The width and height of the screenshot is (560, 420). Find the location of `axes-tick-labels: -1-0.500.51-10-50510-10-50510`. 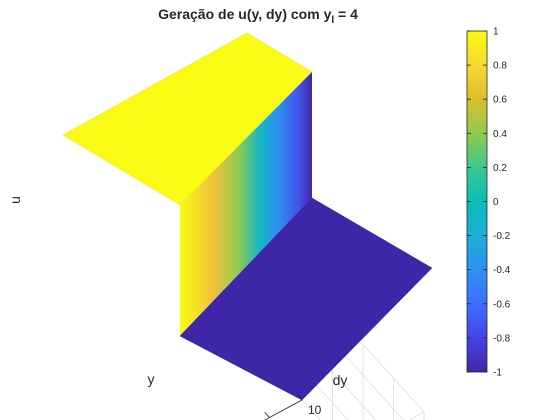

axes-tick-labels: -1-0.500.51-10-50510-10-50510 is located at coordinates (315, 410).